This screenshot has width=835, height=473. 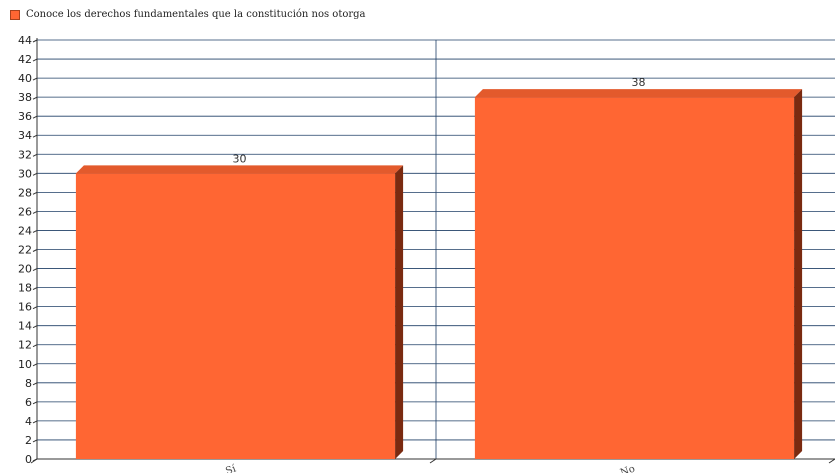 What do you see at coordinates (25, 250) in the screenshot?
I see `y-tick-label: 22` at bounding box center [25, 250].